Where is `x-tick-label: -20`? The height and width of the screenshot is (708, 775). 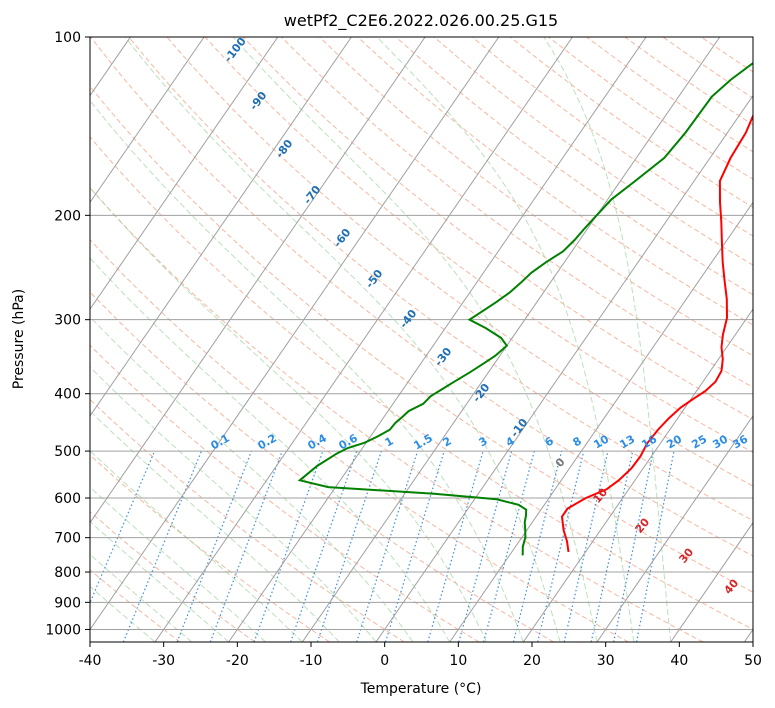 x-tick-label: -20 is located at coordinates (237, 661).